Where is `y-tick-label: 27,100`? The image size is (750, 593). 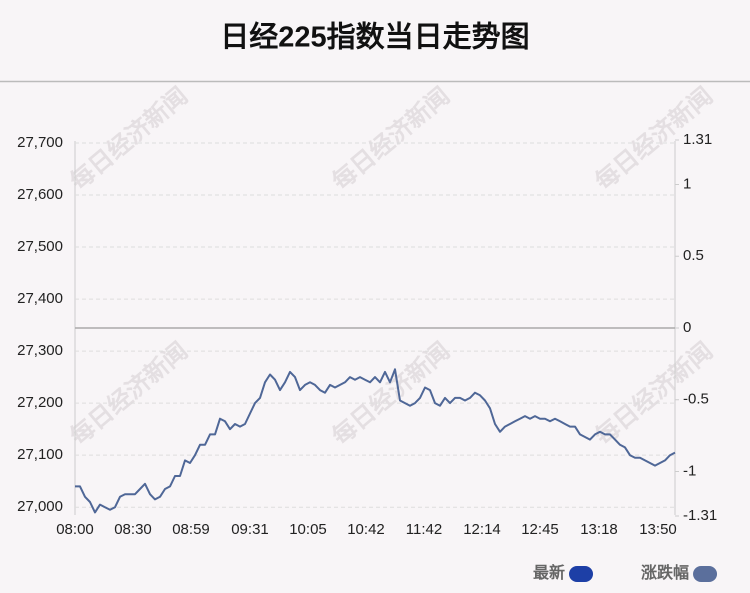 y-tick-label: 27,100 is located at coordinates (40, 454).